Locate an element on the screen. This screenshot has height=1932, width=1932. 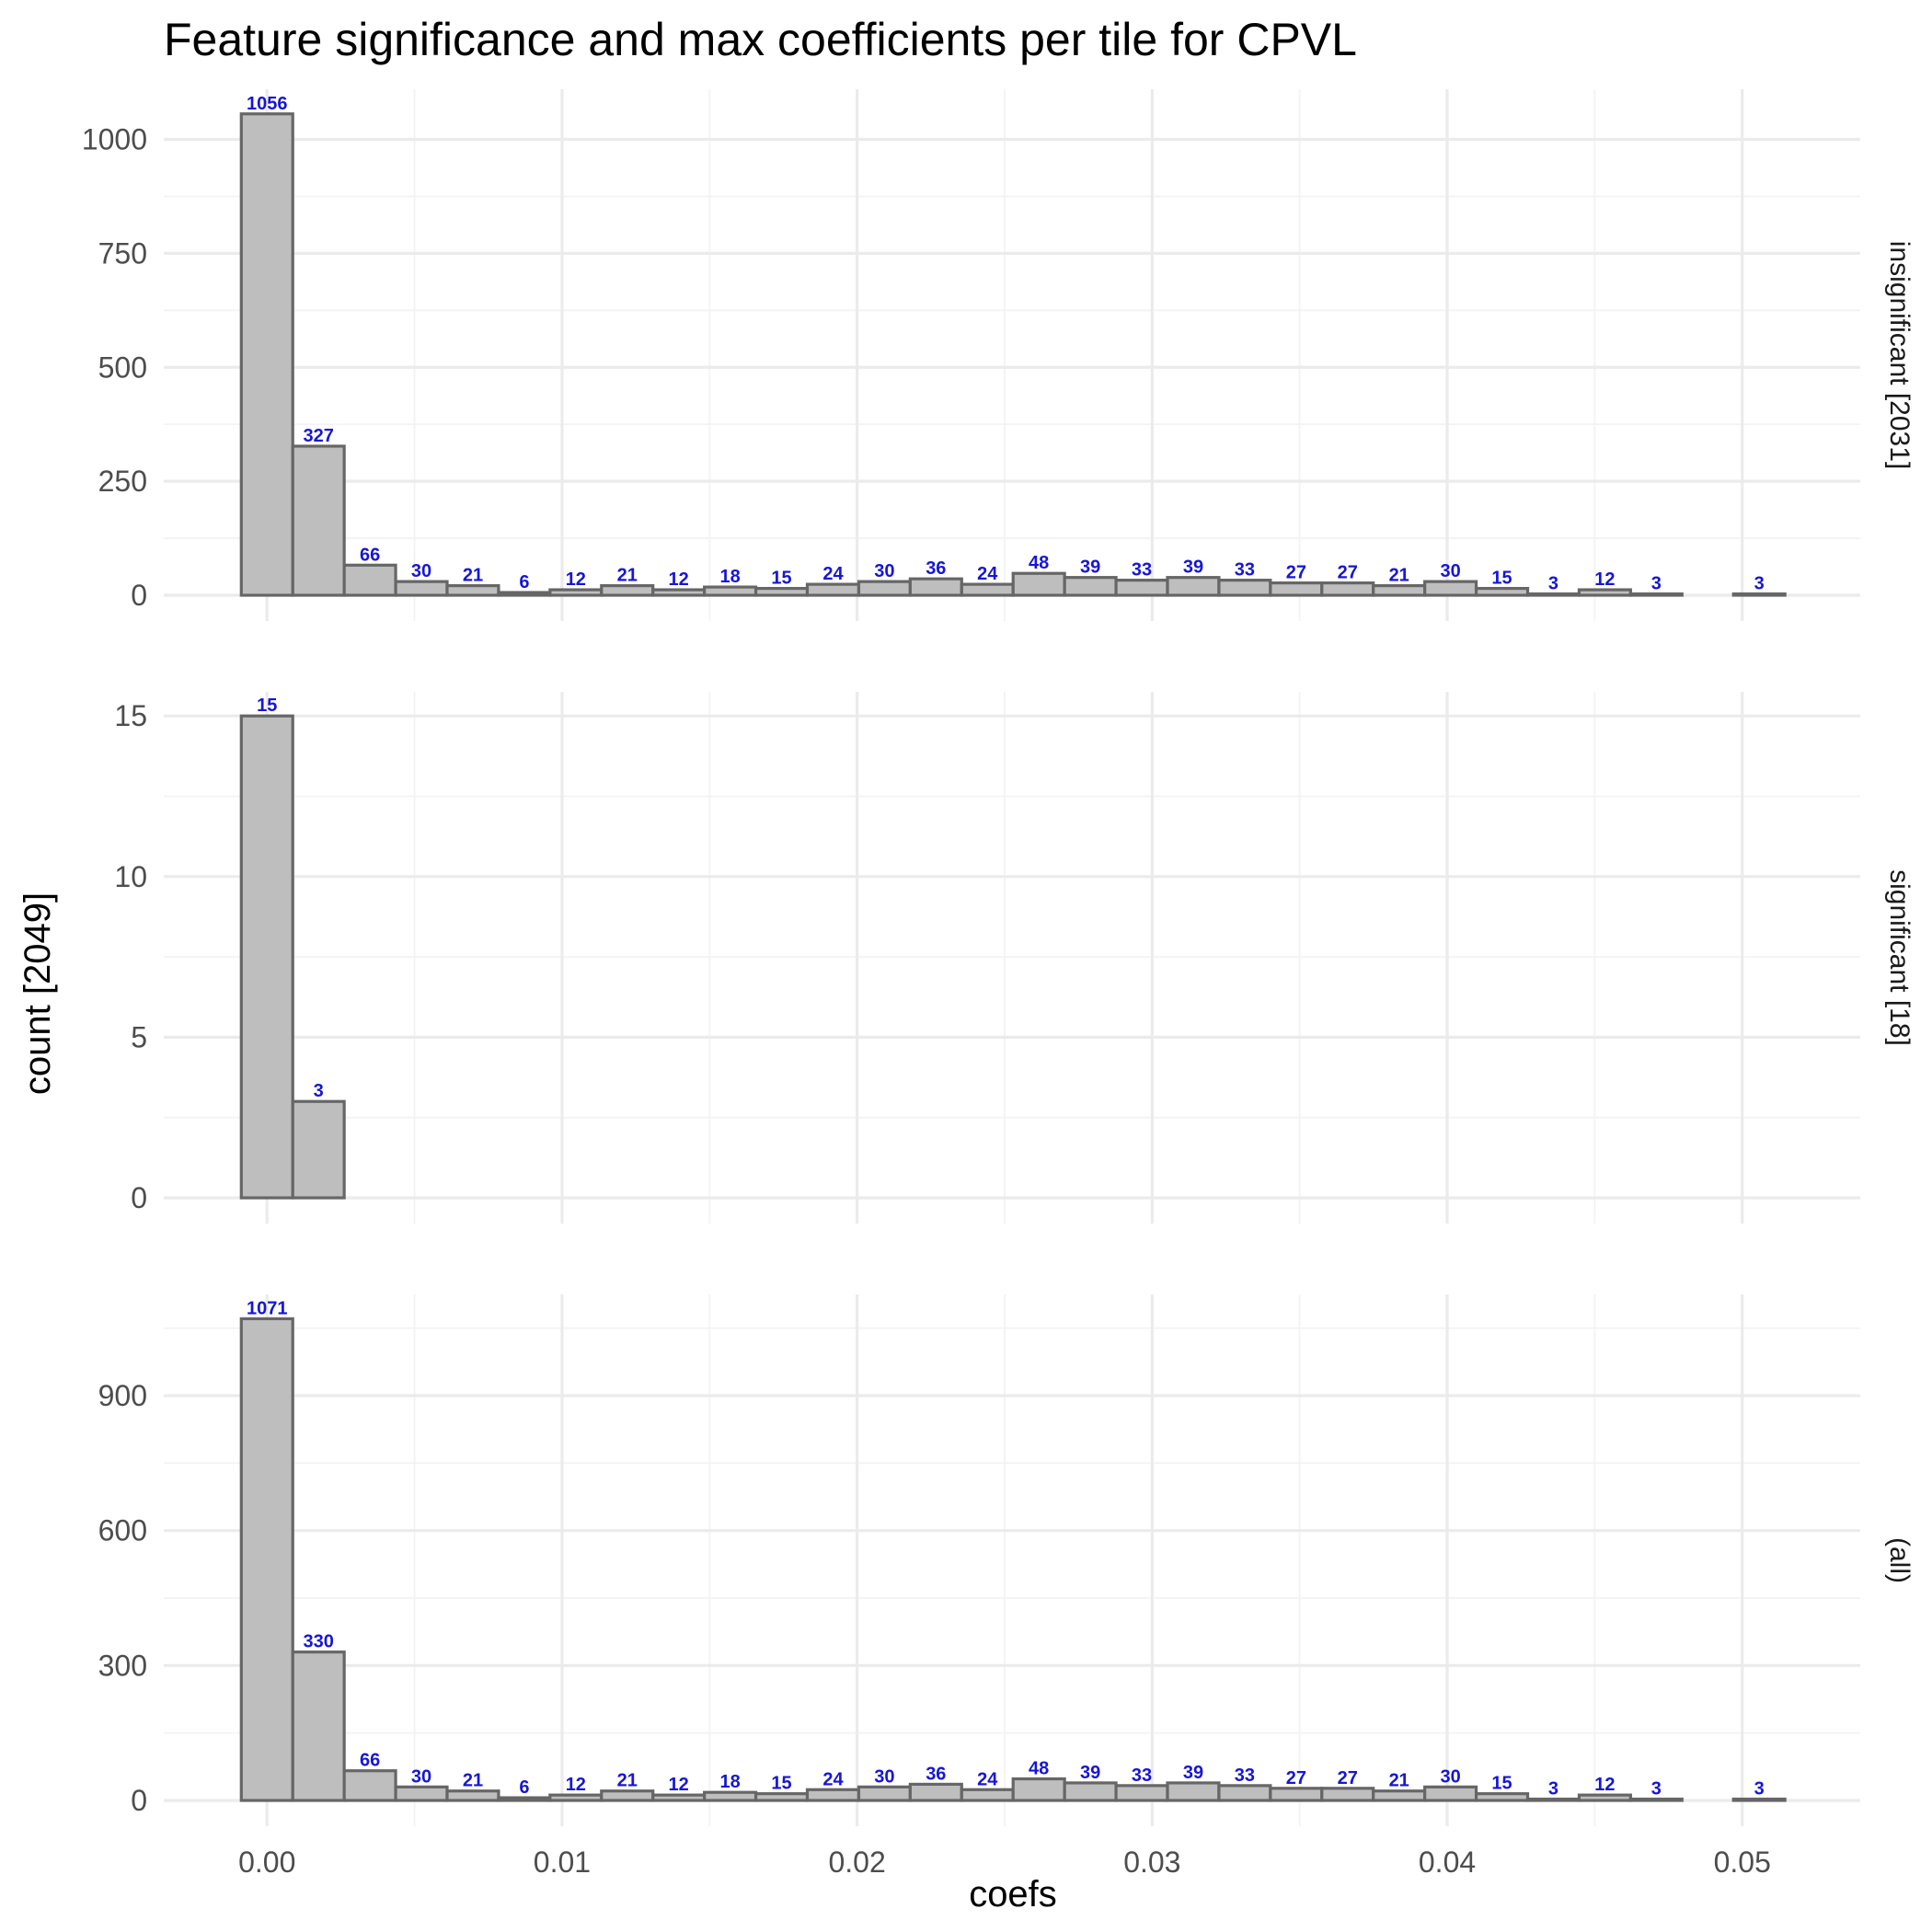
y-axis-title: count [2049] is located at coordinates (37, 993).